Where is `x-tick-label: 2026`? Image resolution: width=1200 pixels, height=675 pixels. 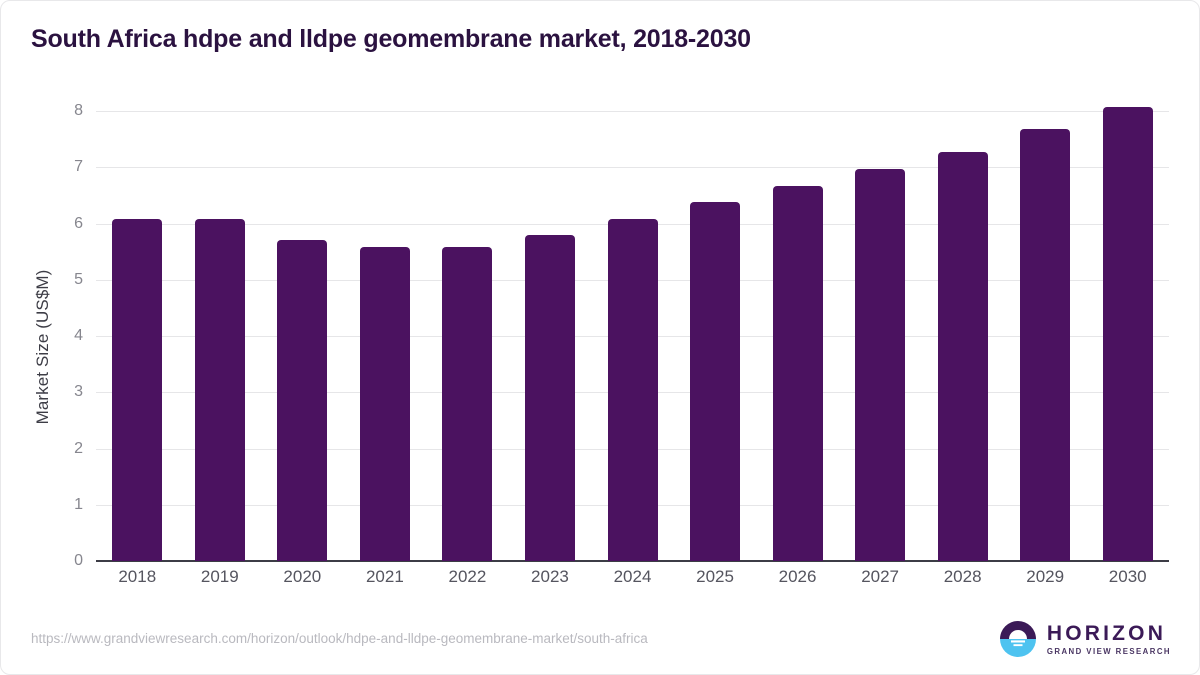 x-tick-label: 2026 is located at coordinates (797, 576).